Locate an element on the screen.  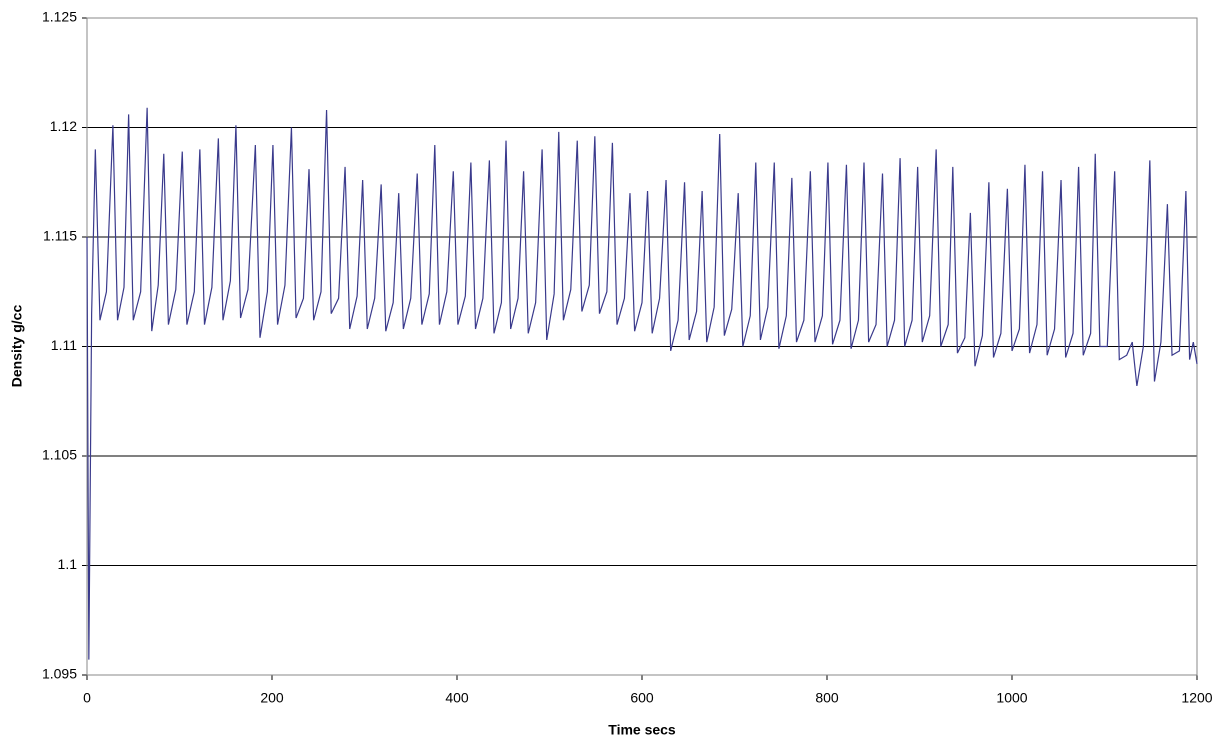
y-axis-title: Density g/cc is located at coordinates (17, 346).